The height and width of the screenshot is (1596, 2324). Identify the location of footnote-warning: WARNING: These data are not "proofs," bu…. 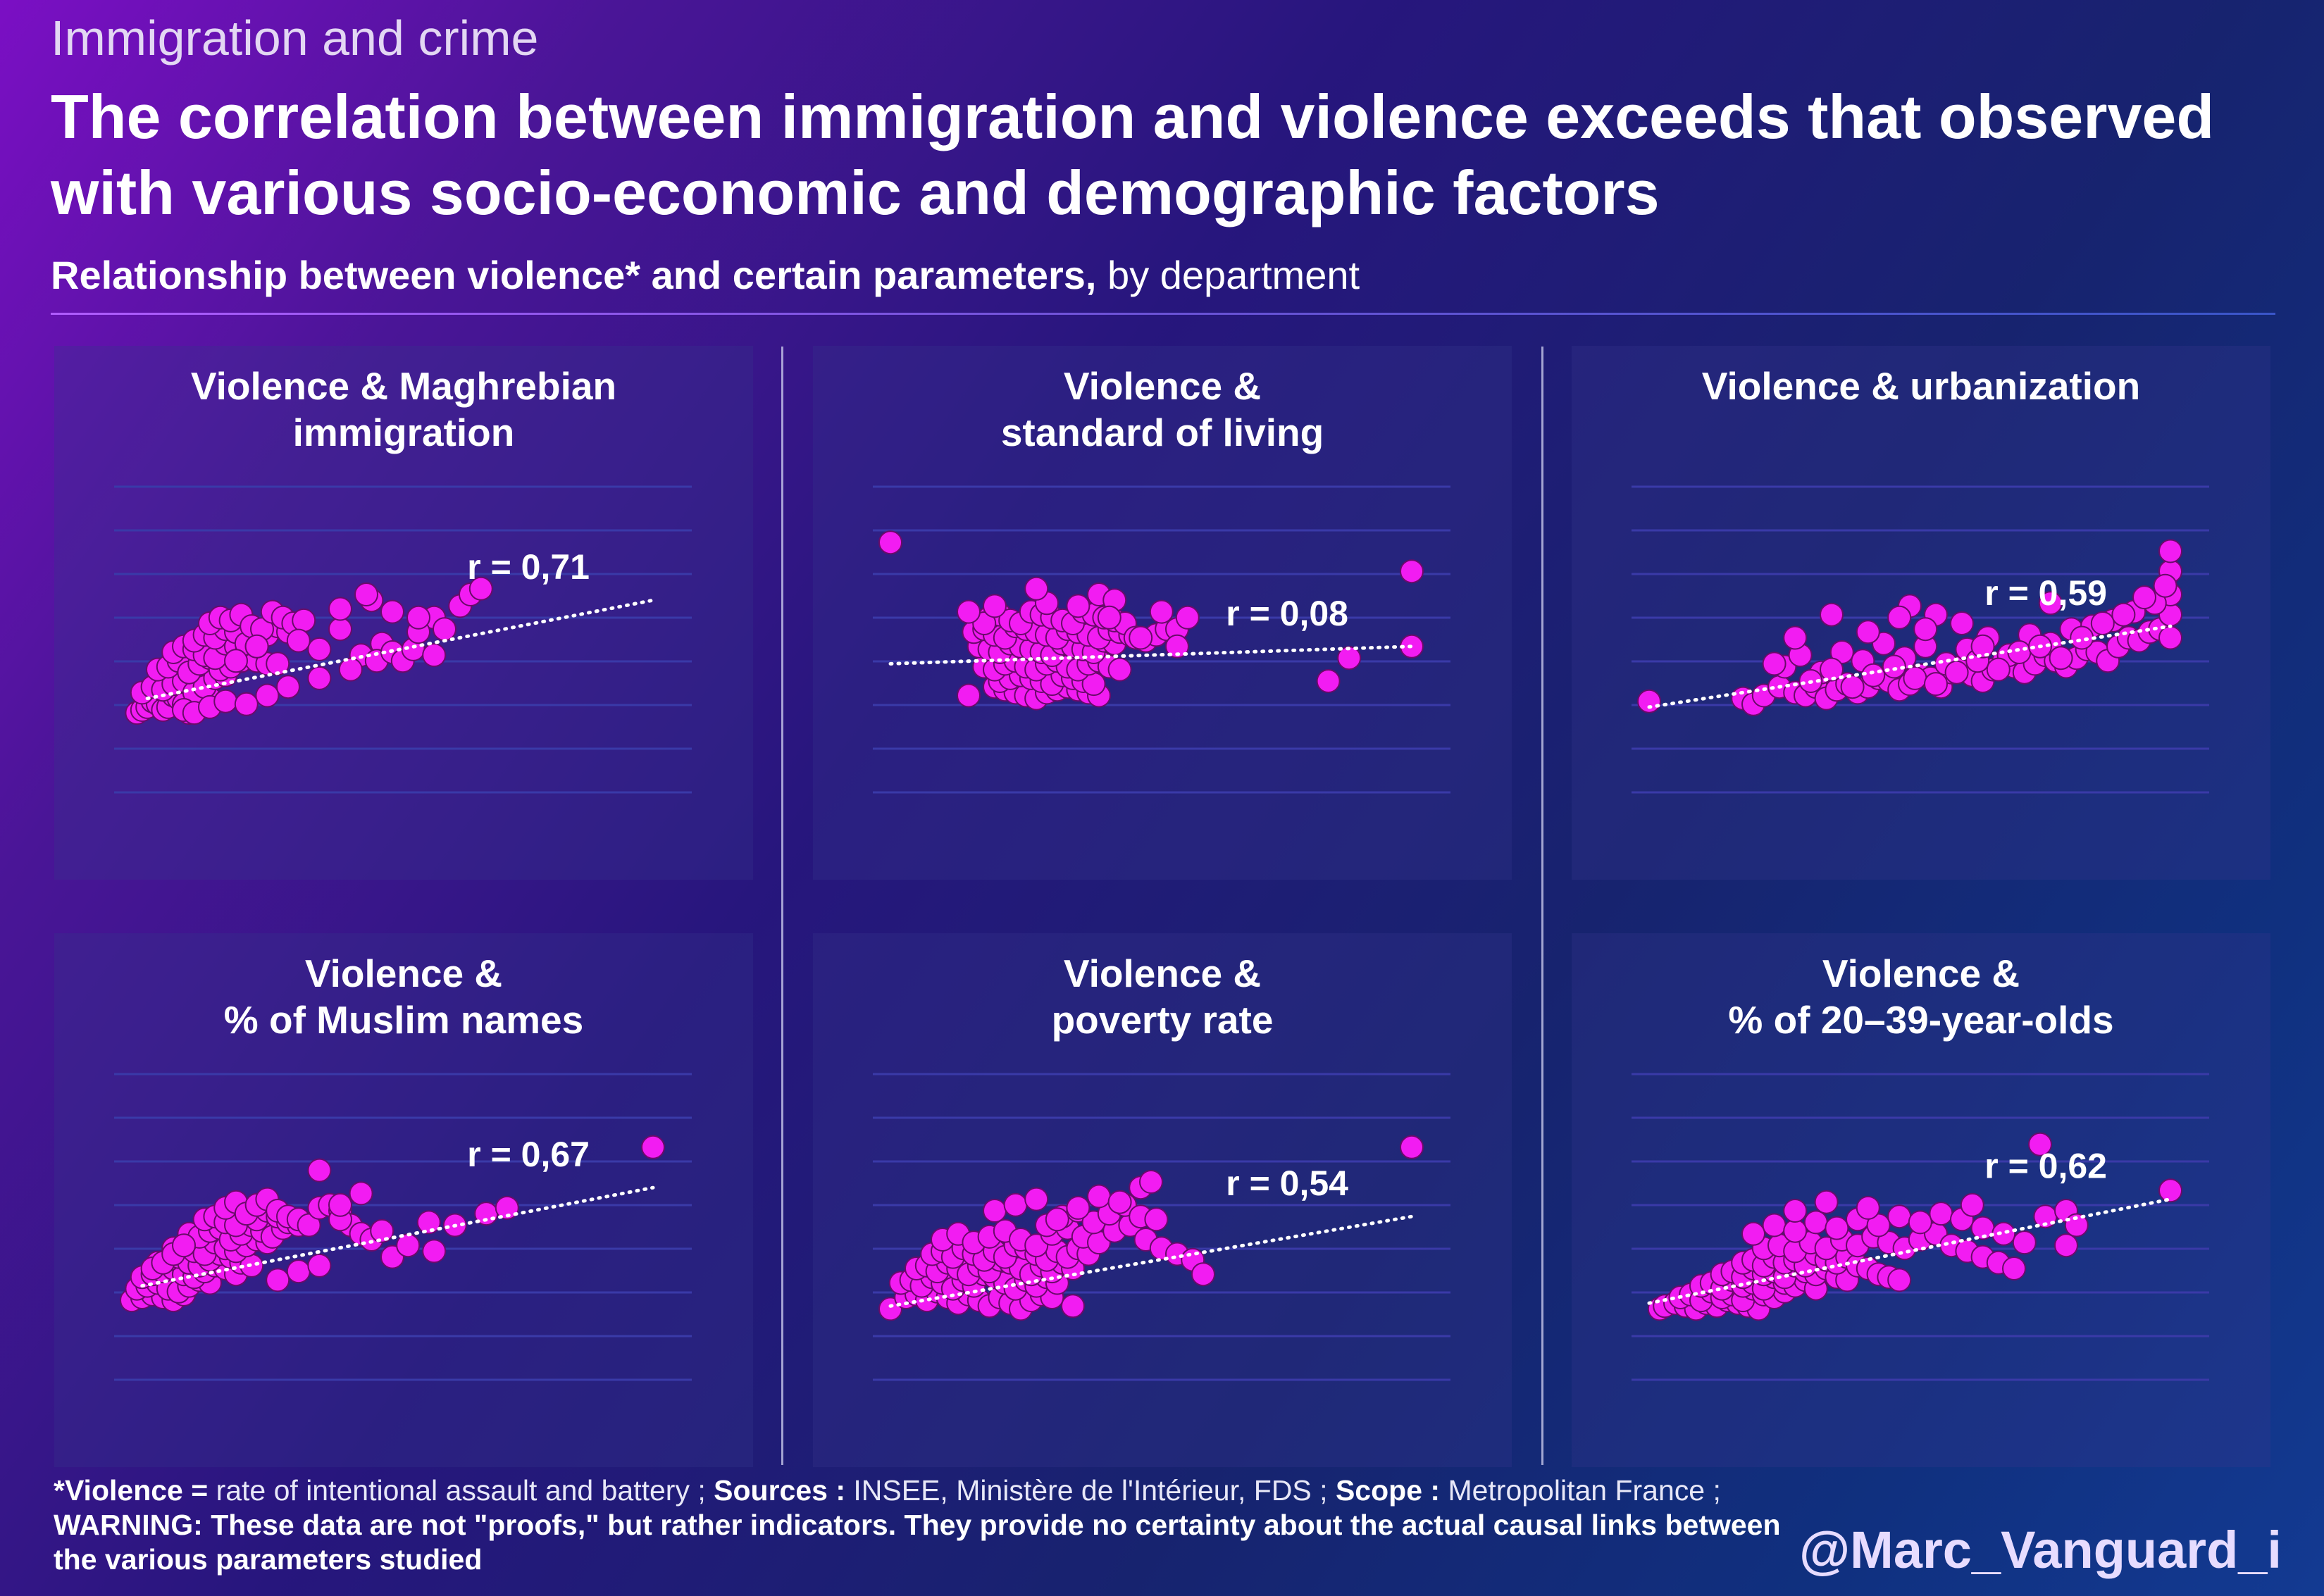
(917, 1525).